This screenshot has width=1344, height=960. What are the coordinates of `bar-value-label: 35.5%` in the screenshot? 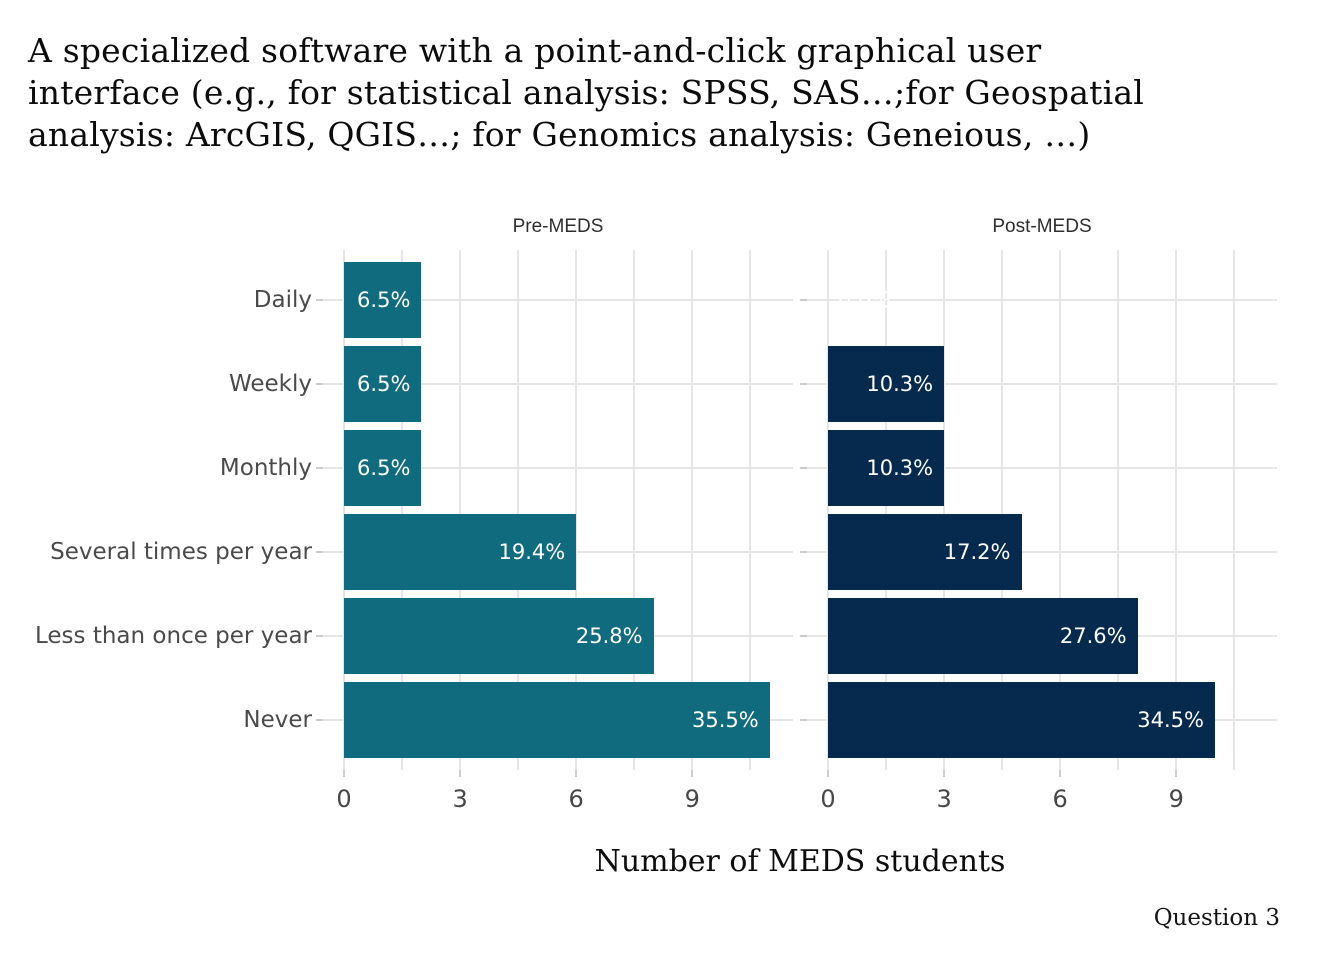 It's located at (725, 720).